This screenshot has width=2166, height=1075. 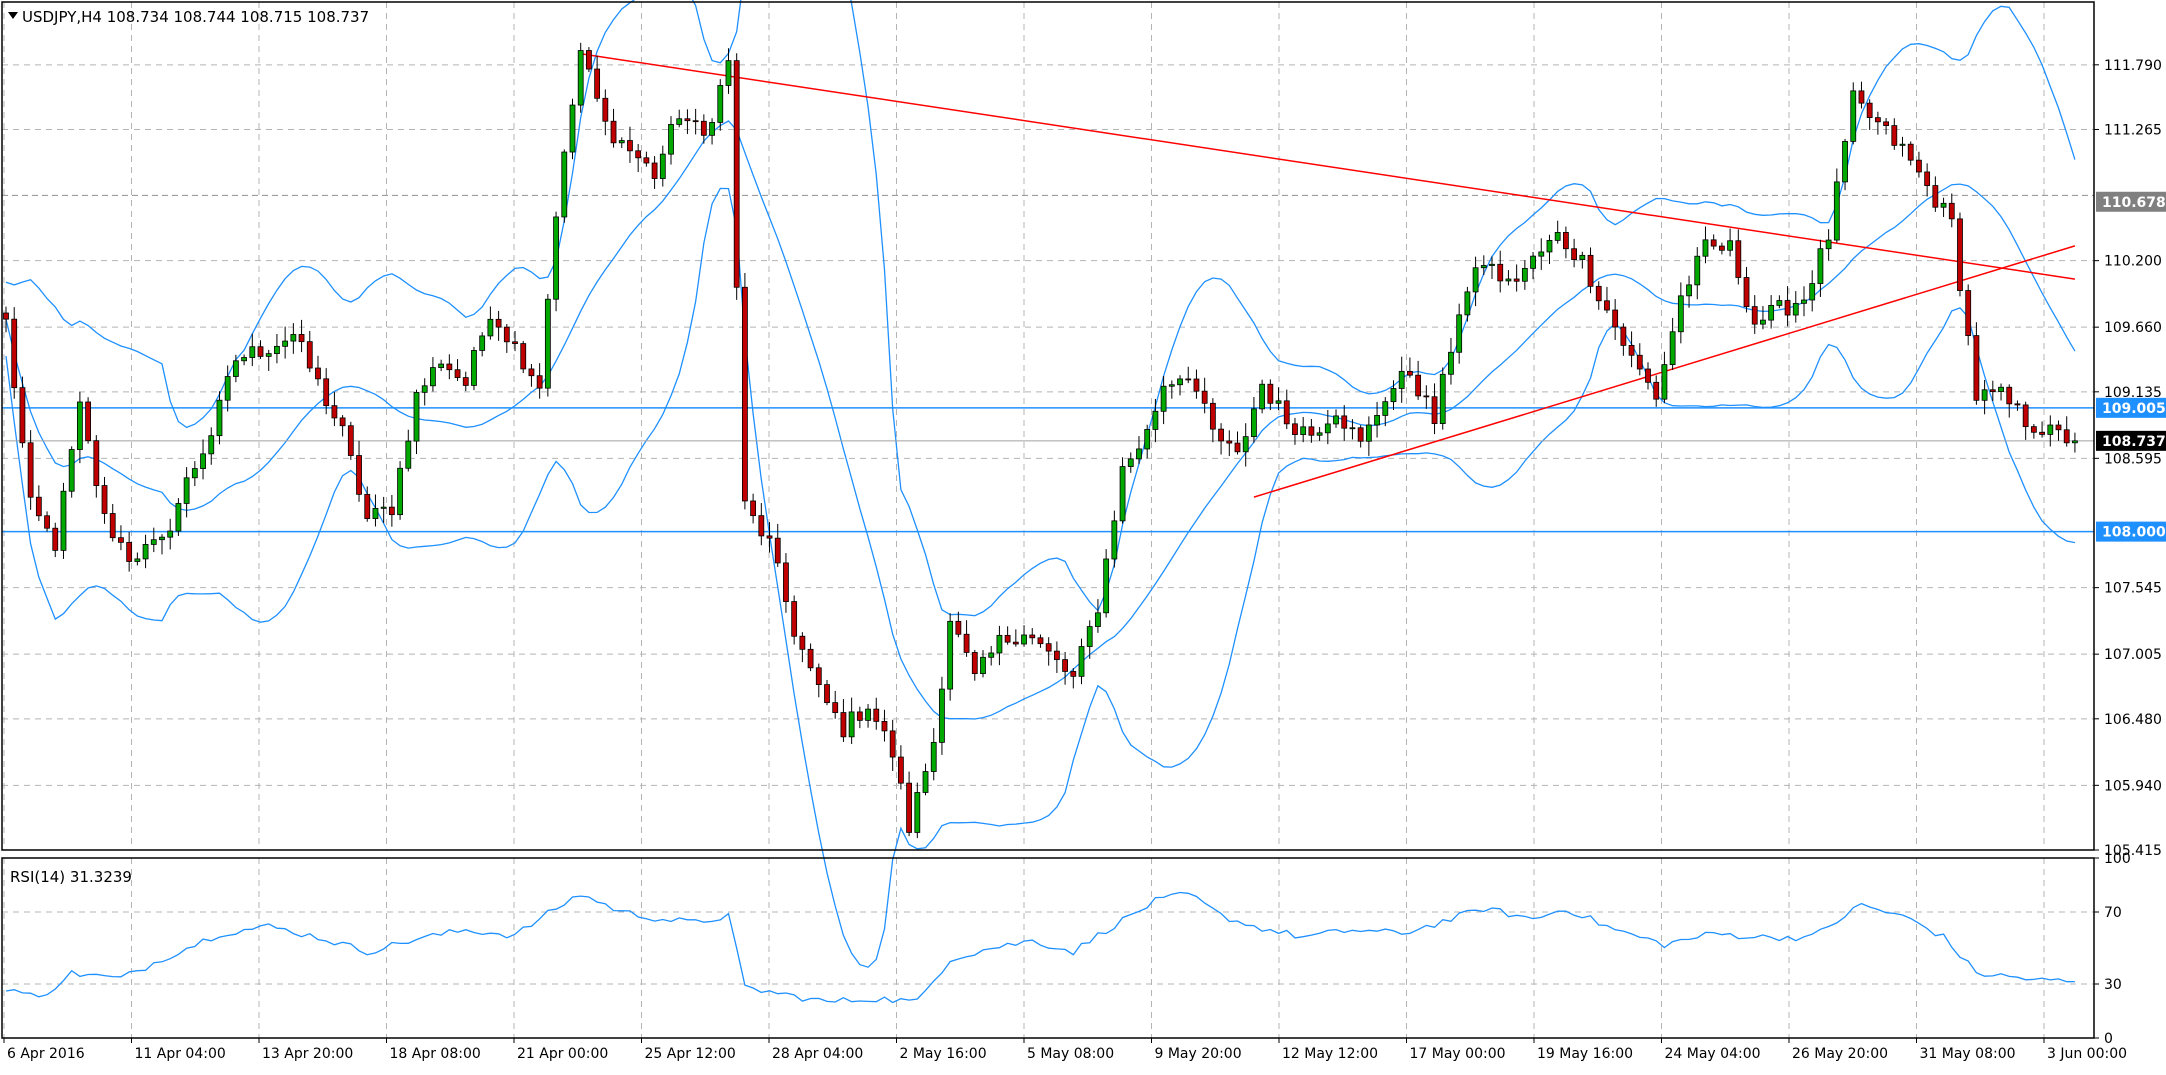 I want to click on price-label-text: 108.000, so click(x=2134, y=533).